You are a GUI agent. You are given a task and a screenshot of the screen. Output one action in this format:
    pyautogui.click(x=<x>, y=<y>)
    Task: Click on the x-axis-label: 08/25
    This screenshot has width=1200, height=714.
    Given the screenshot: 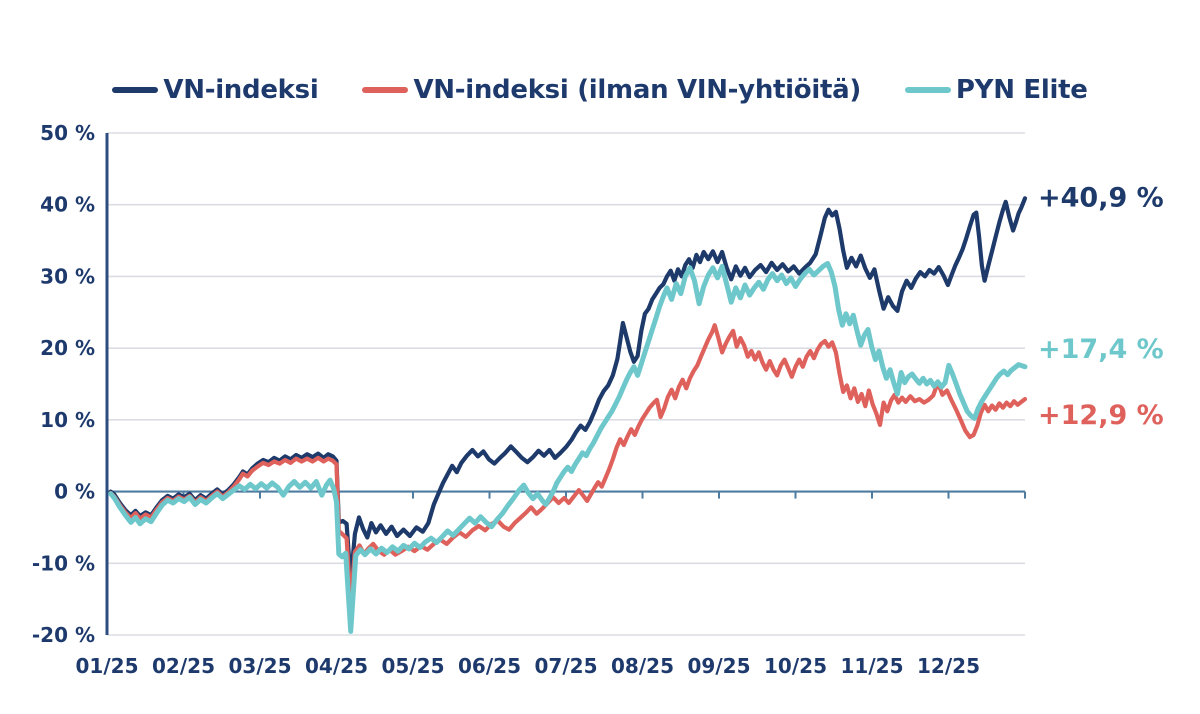 What is the action you would take?
    pyautogui.click(x=642, y=666)
    